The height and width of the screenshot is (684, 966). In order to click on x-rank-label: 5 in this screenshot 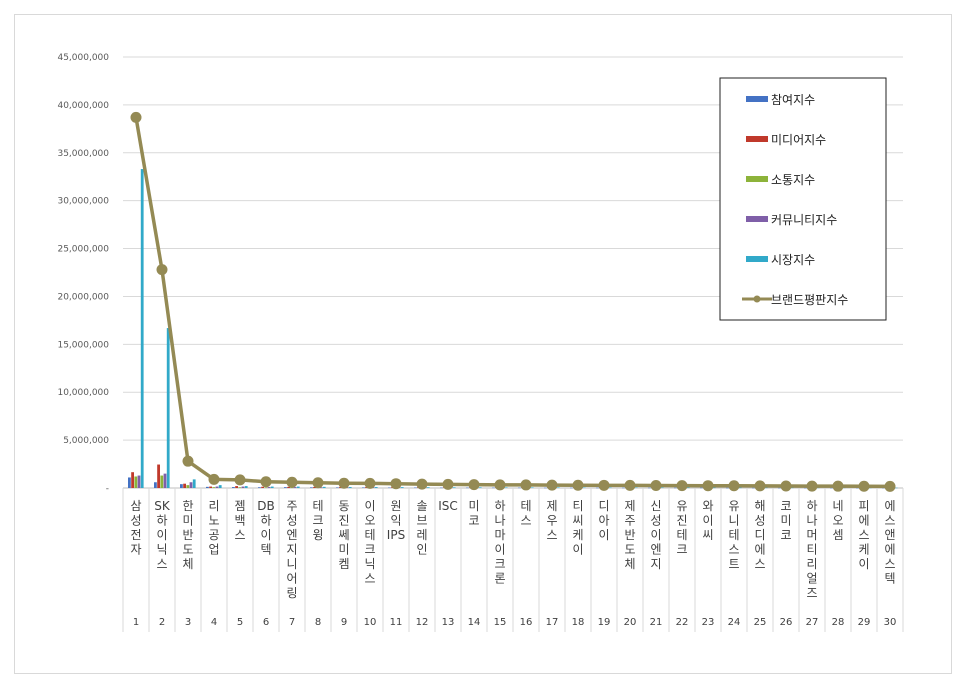, I will do `click(240, 622)`.